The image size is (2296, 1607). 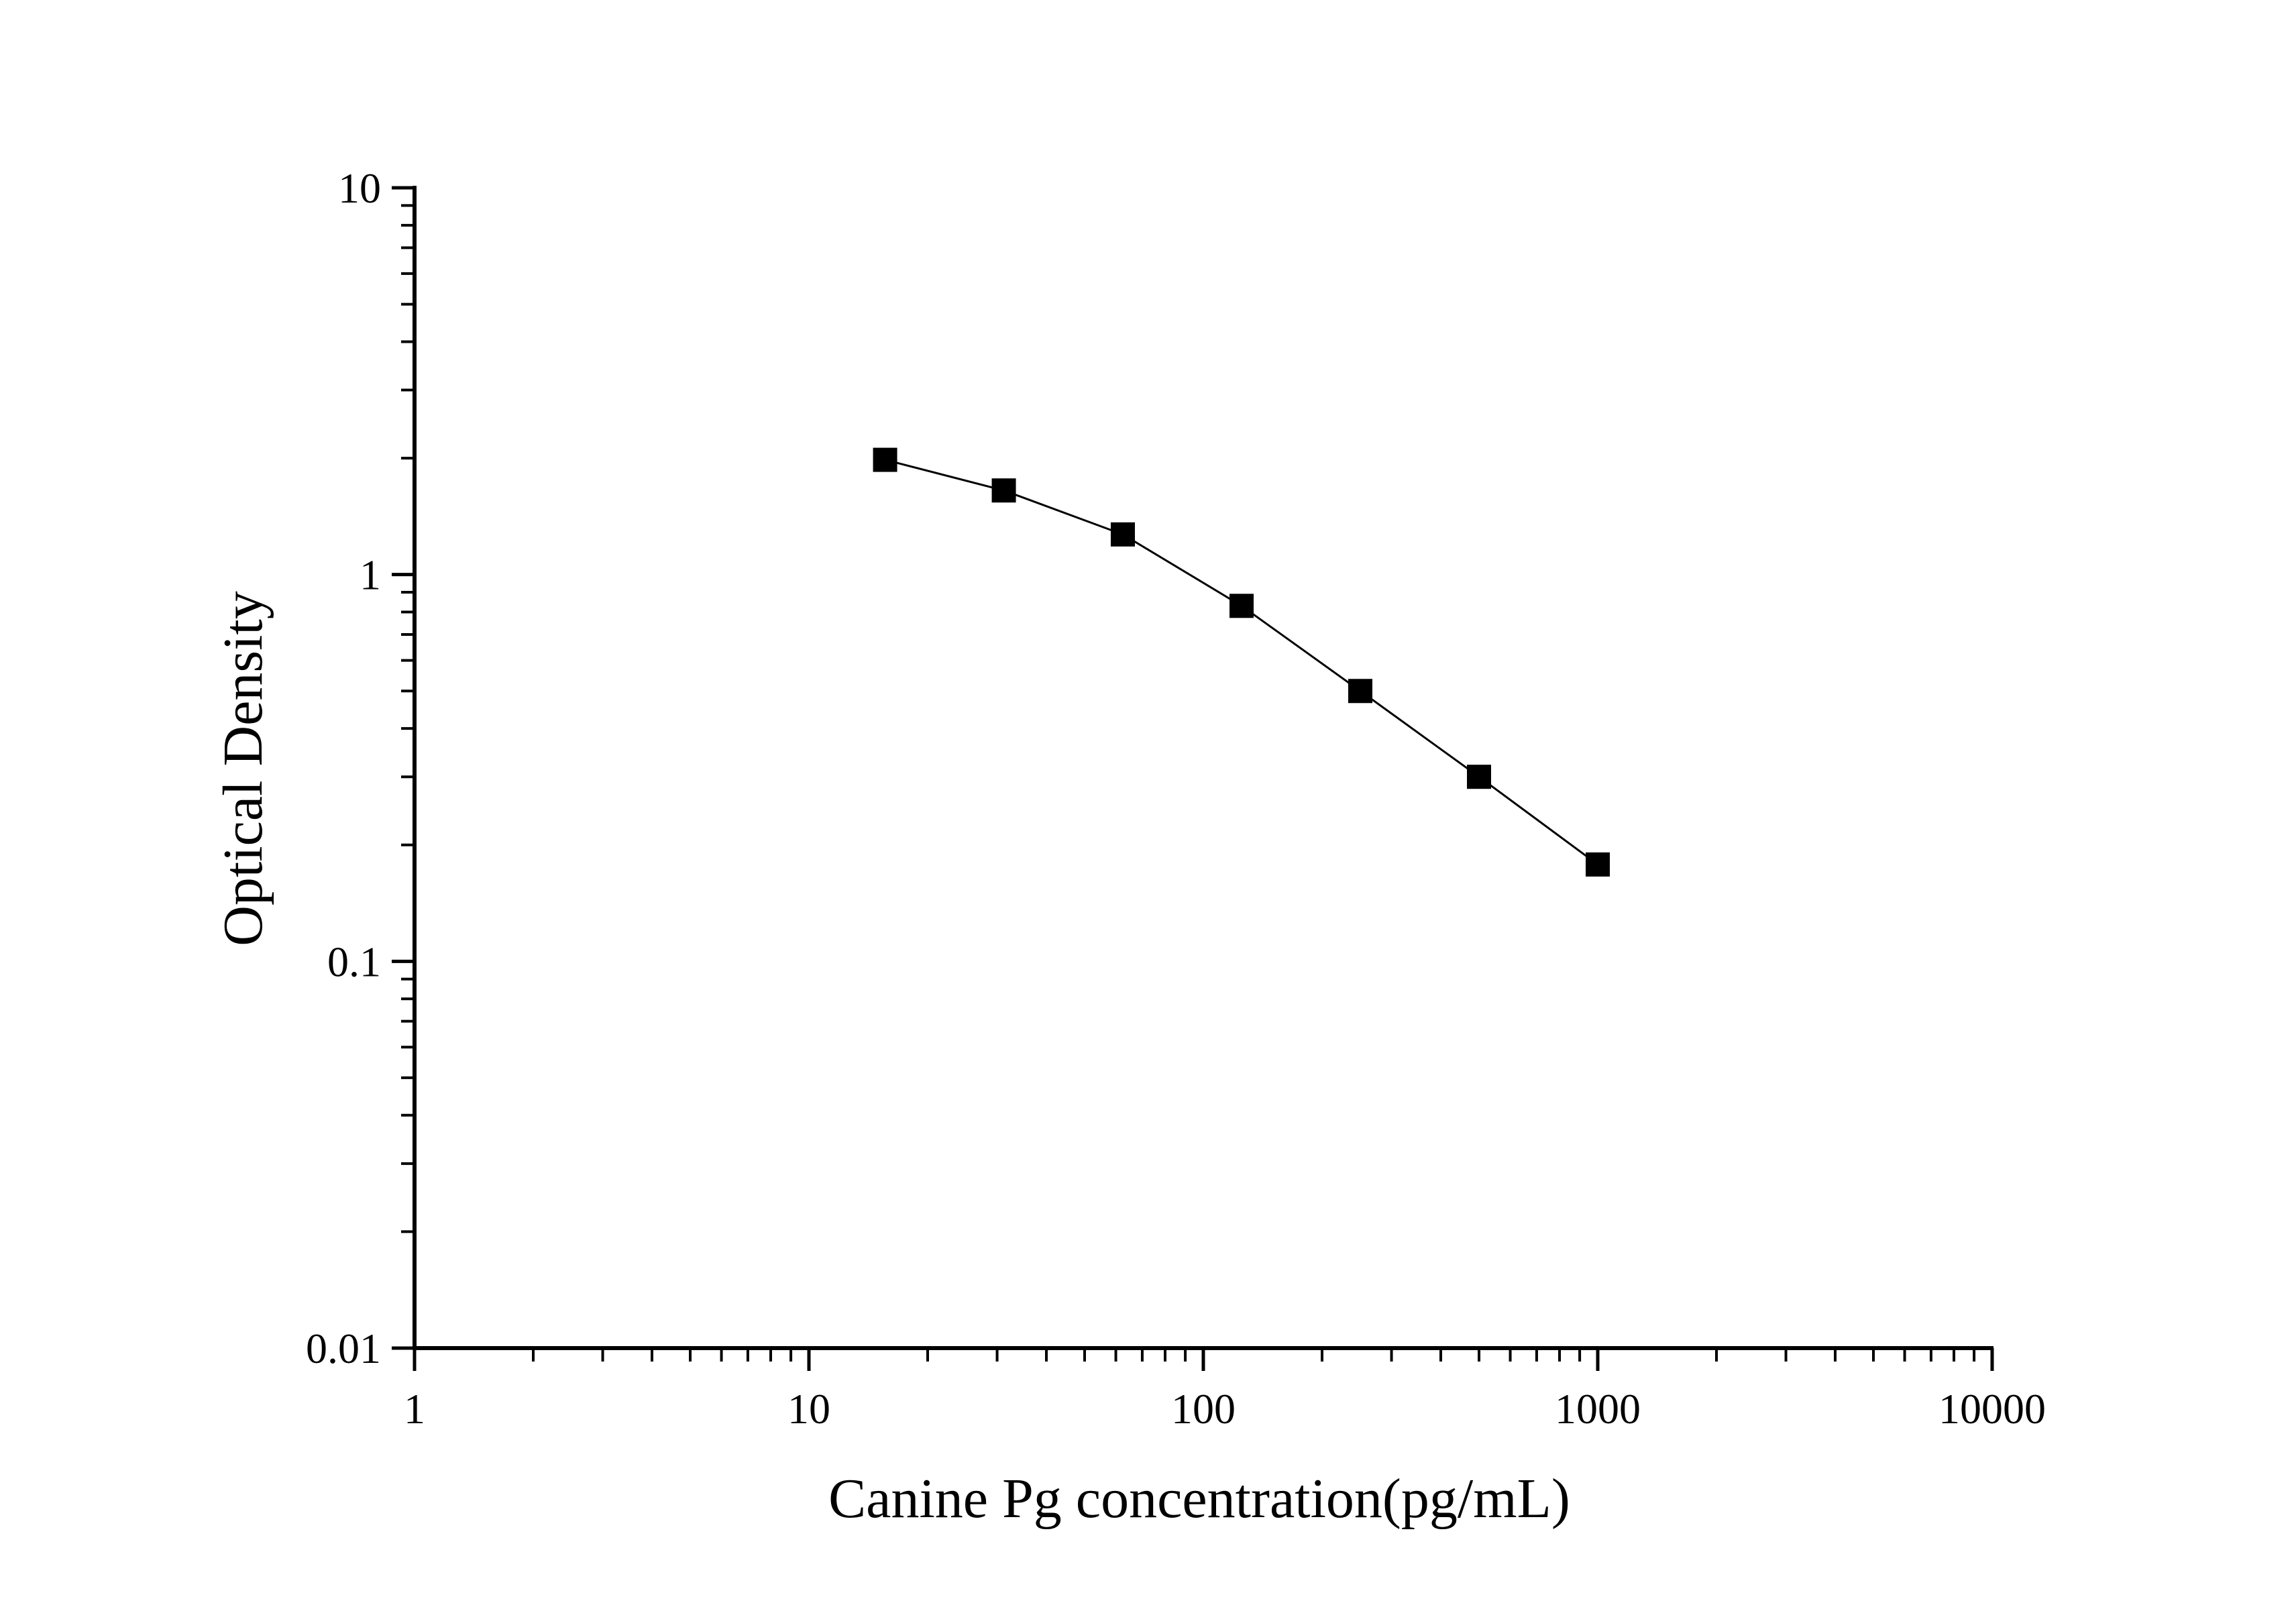 I want to click on series-line, so click(x=1241, y=662).